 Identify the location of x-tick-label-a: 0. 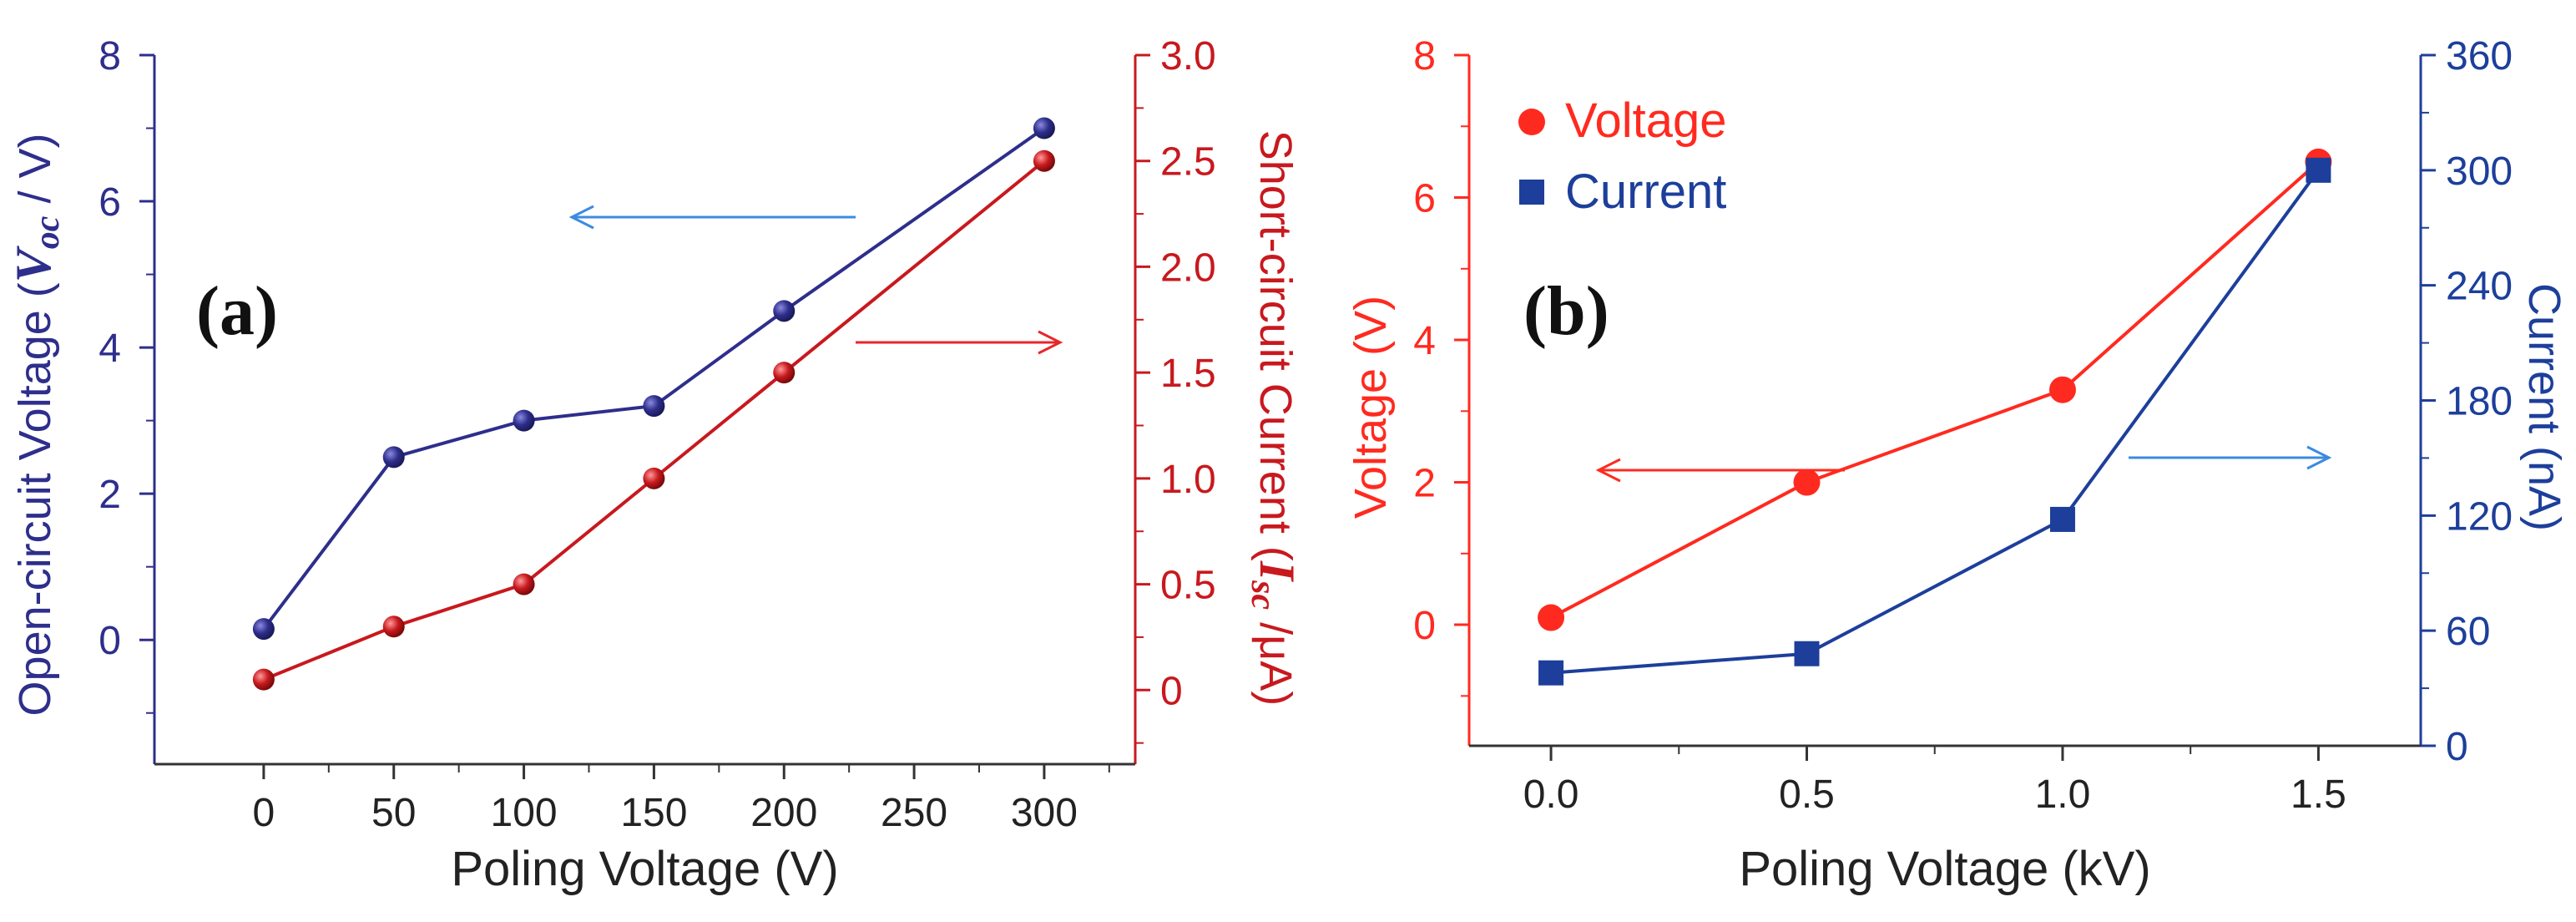
(264, 813).